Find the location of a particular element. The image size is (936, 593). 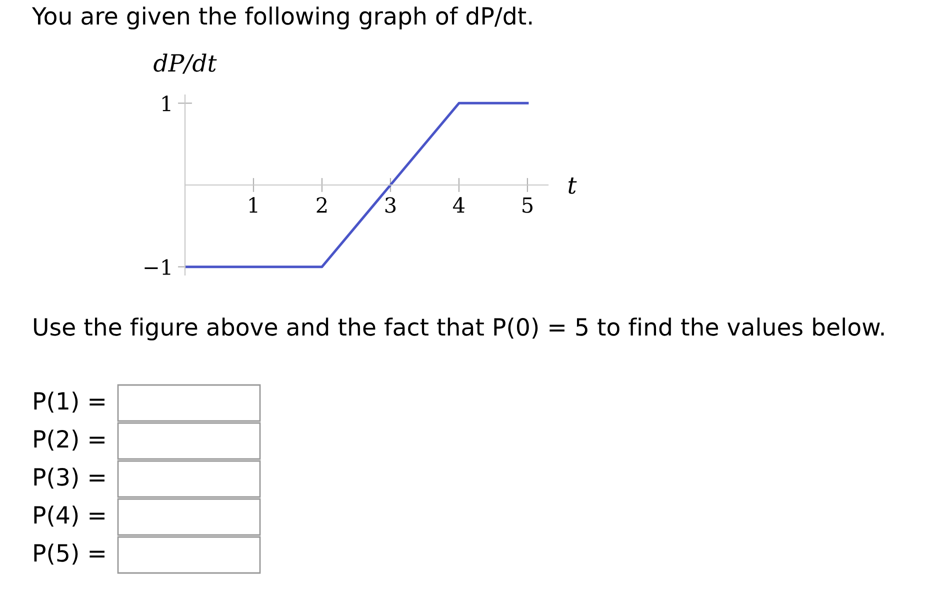

x-axis-title: t is located at coordinates (572, 185).